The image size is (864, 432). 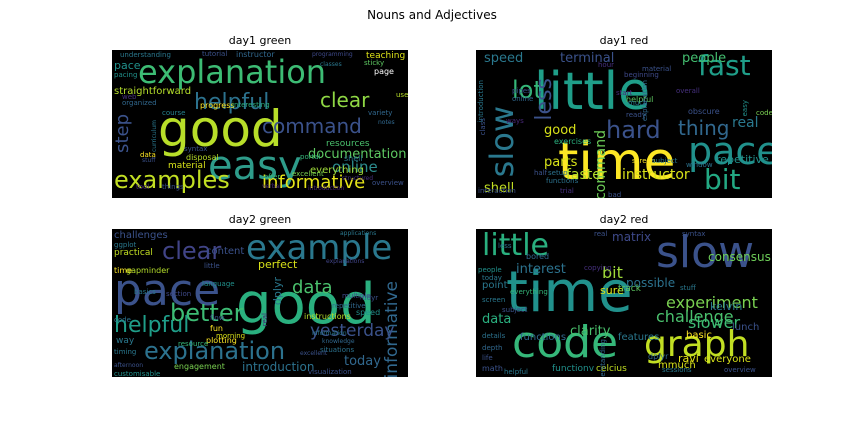 I want to click on cloud-word: knowledge, so click(x=338, y=341).